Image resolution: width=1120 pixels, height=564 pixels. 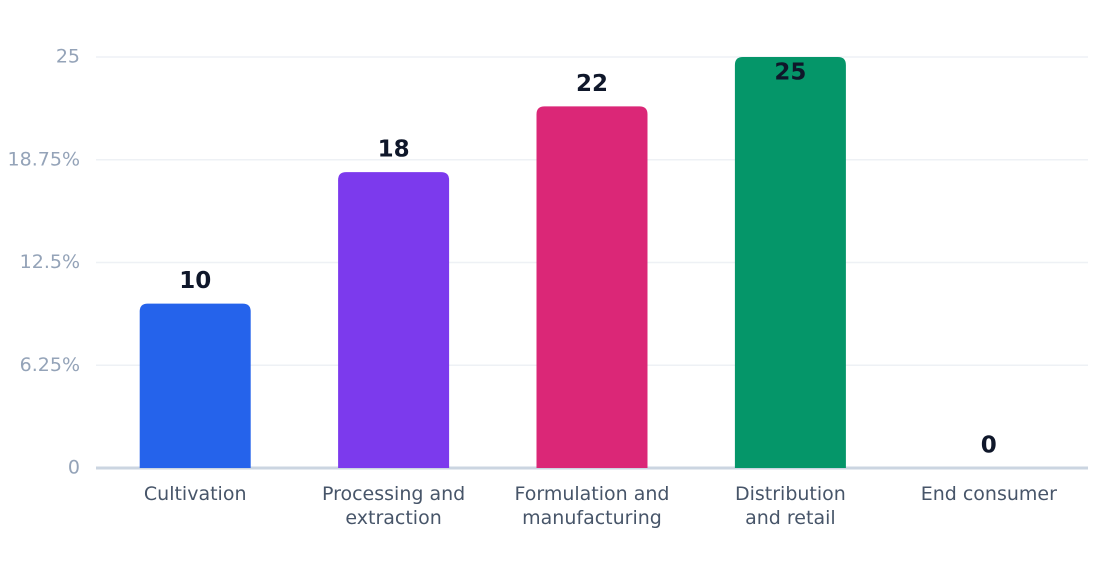 What do you see at coordinates (68, 57) in the screenshot?
I see `y-tick-label: 25` at bounding box center [68, 57].